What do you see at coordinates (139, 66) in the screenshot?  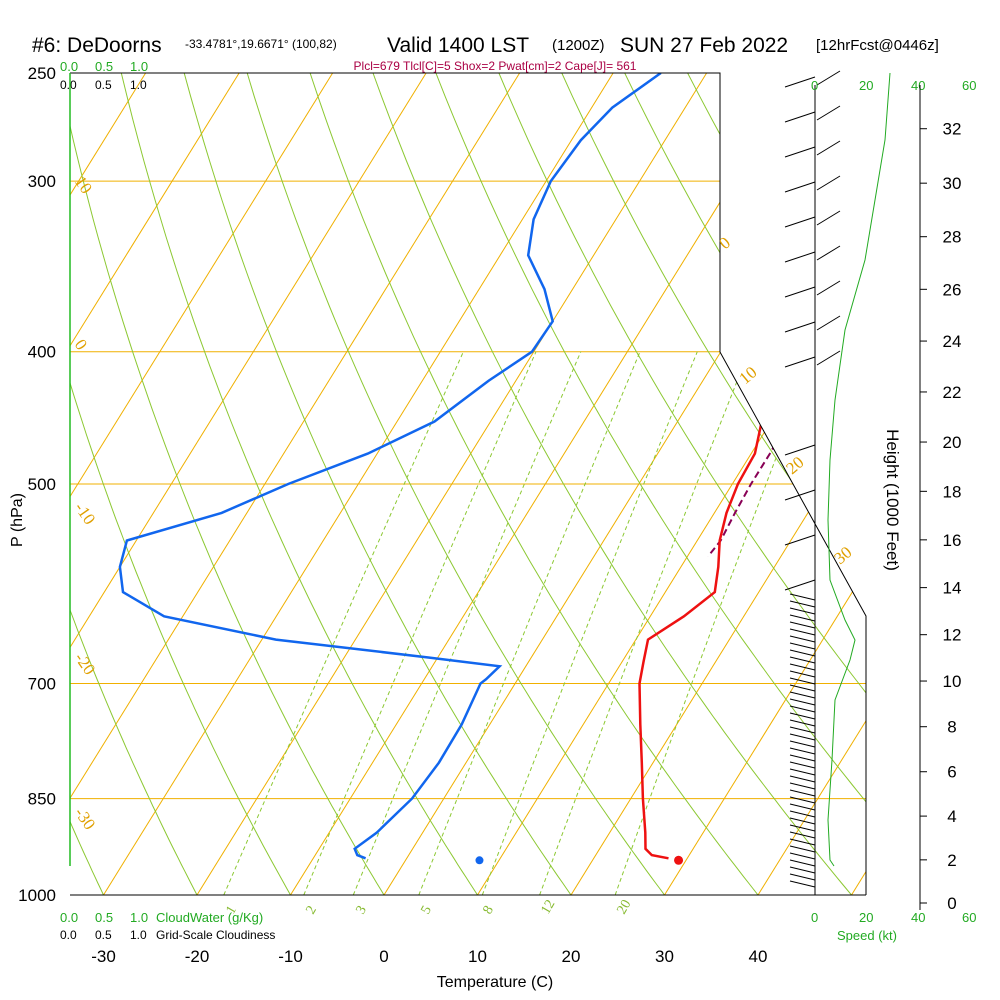 I see `top-cloud-tick: 1.0` at bounding box center [139, 66].